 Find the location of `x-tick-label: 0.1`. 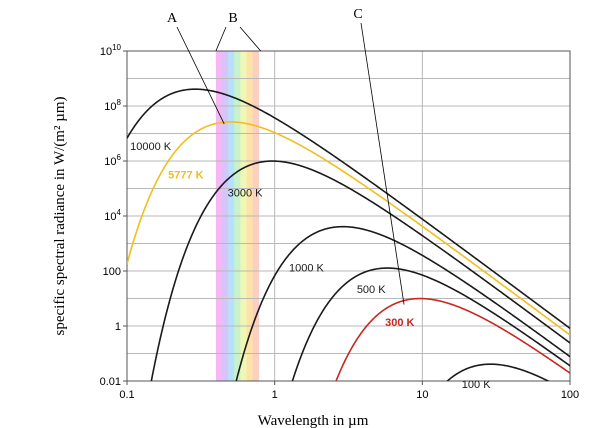

x-tick-label: 0.1 is located at coordinates (126, 395).